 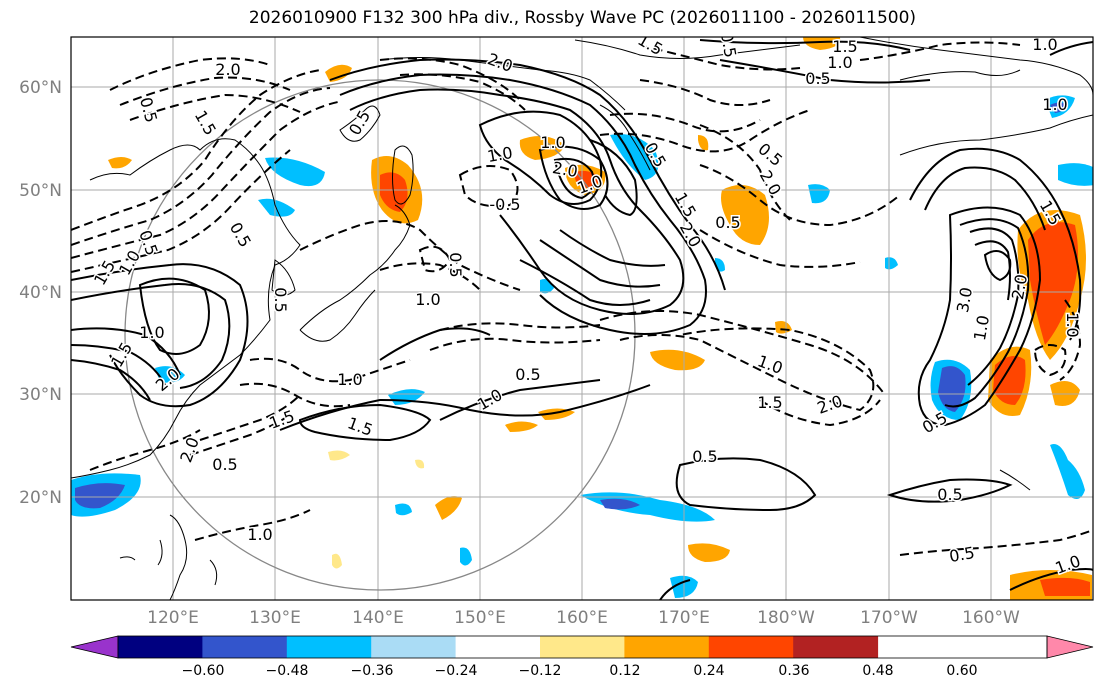 What do you see at coordinates (287, 671) in the screenshot?
I see `colorbar-tick-label: −0.48` at bounding box center [287, 671].